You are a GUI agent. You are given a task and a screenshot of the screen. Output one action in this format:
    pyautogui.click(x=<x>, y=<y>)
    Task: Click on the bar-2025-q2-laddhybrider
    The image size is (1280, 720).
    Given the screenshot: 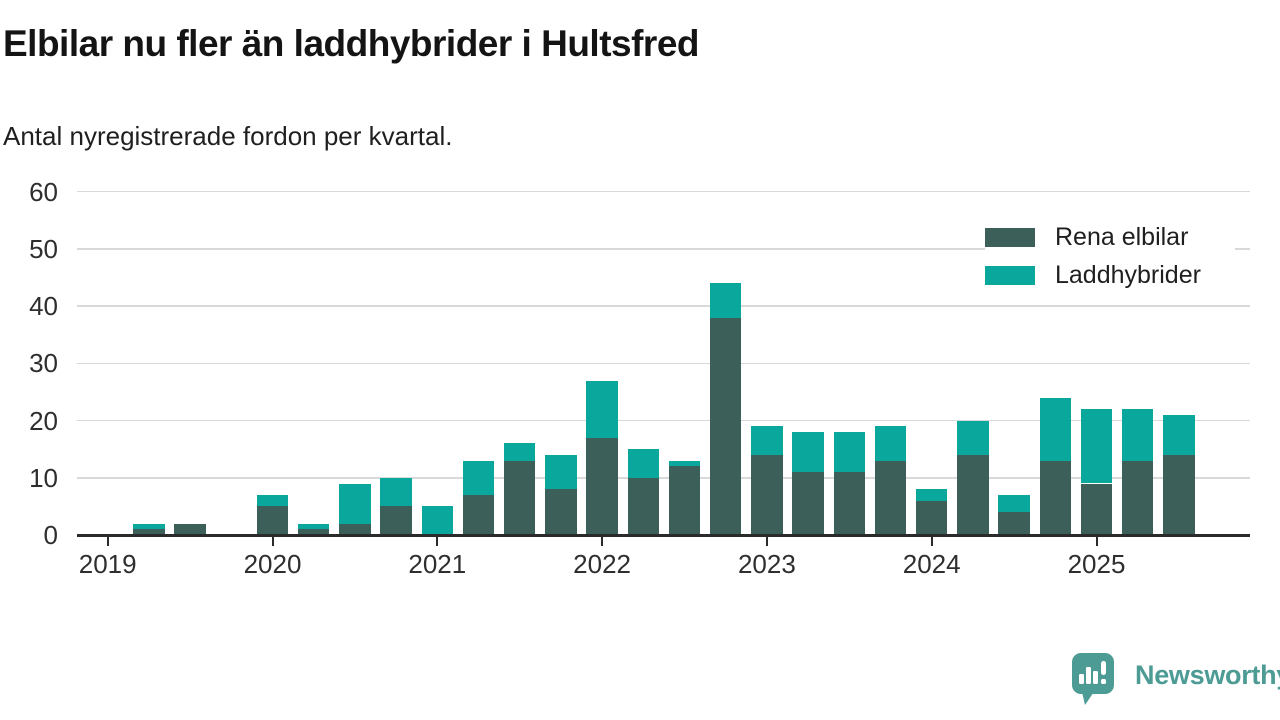 What is the action you would take?
    pyautogui.click(x=1137, y=435)
    